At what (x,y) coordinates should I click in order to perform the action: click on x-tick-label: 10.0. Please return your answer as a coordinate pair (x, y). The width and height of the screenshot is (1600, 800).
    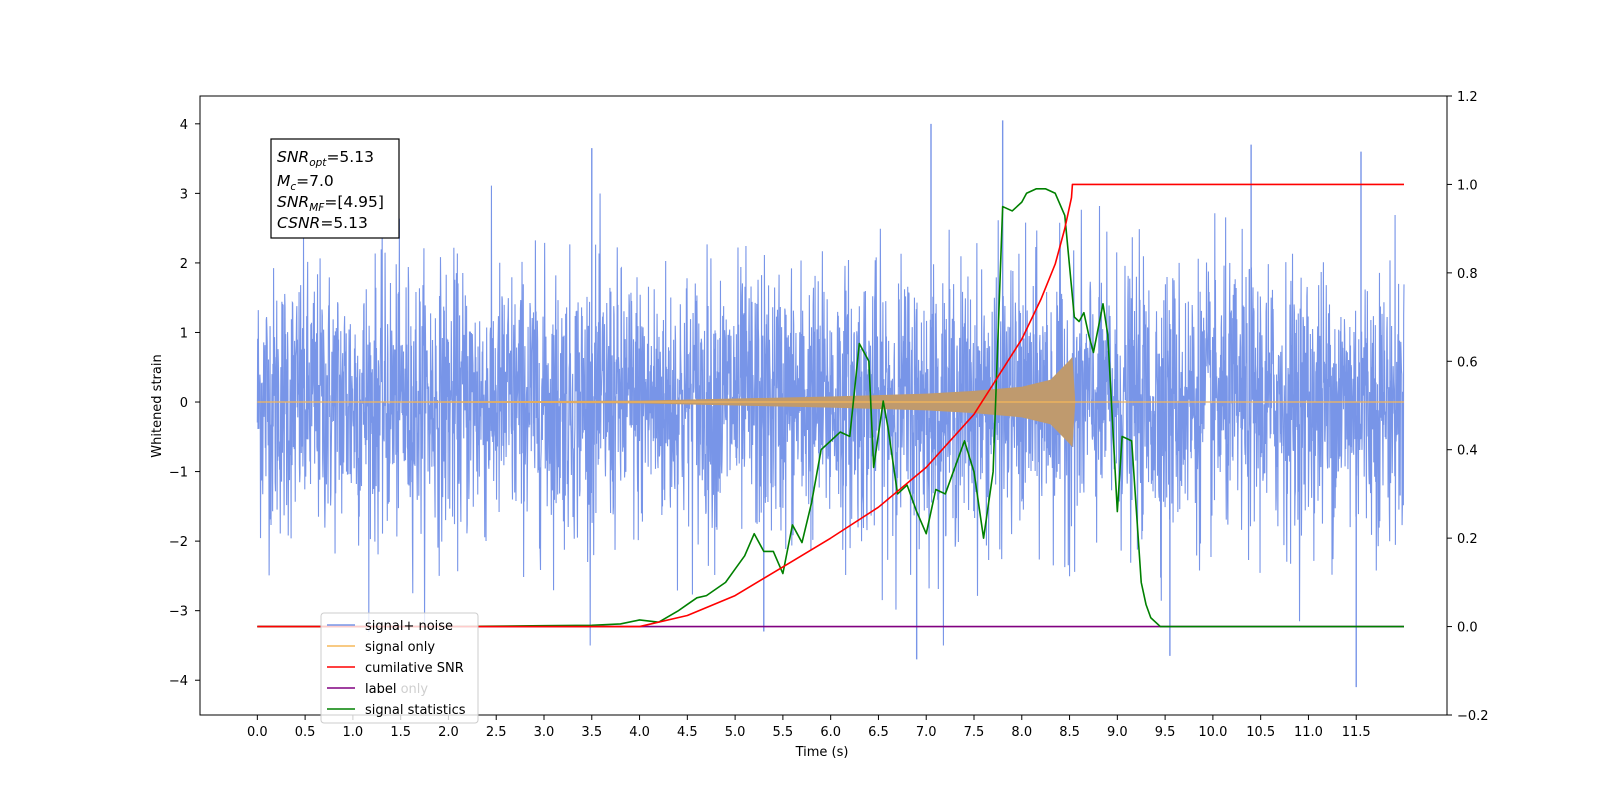
    Looking at the image, I should click on (1212, 732).